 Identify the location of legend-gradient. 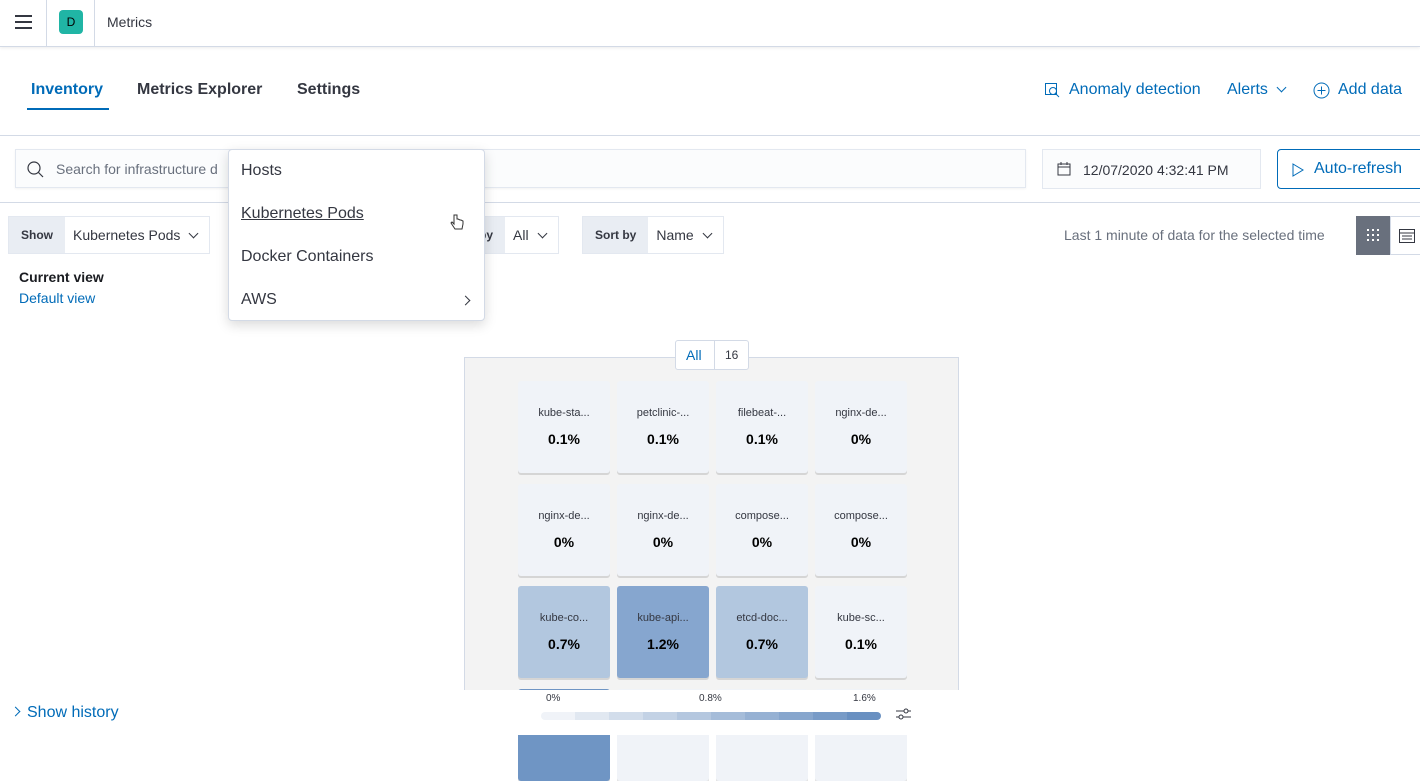
(711, 716).